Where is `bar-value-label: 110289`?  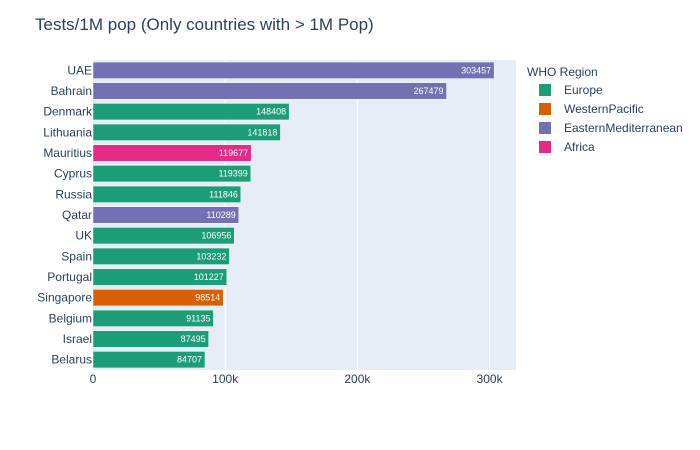 bar-value-label: 110289 is located at coordinates (220, 215).